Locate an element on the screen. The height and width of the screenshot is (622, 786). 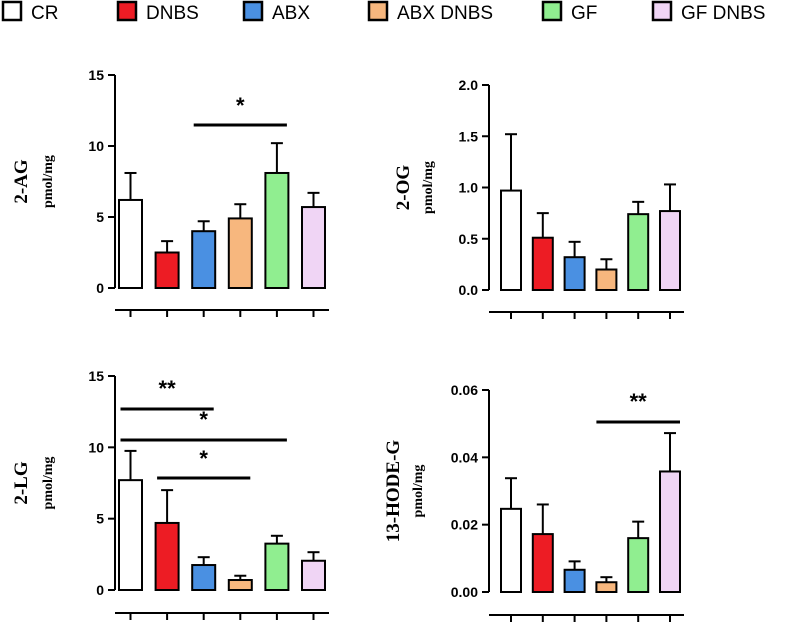
y-tick-label-1: 0.5 is located at coordinates (469, 239).